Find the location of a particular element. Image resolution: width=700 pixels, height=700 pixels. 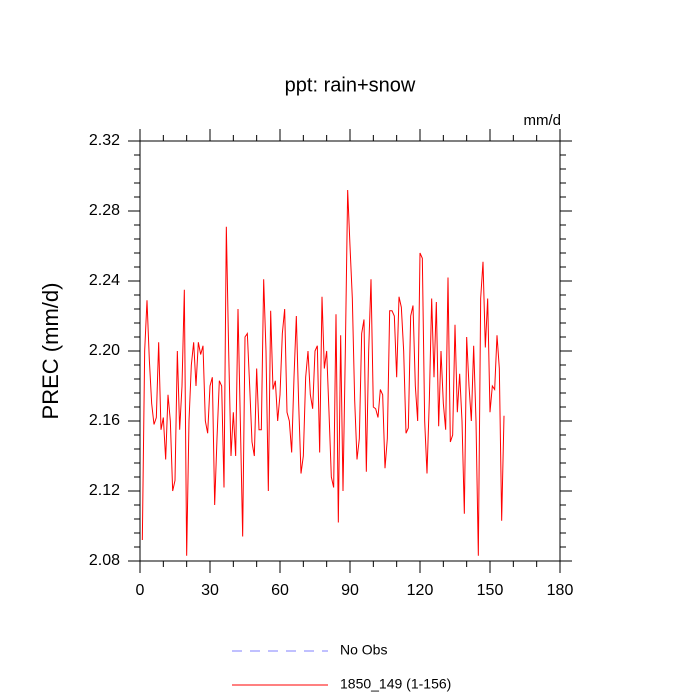

y-tick-label: 2.28 is located at coordinates (104, 210).